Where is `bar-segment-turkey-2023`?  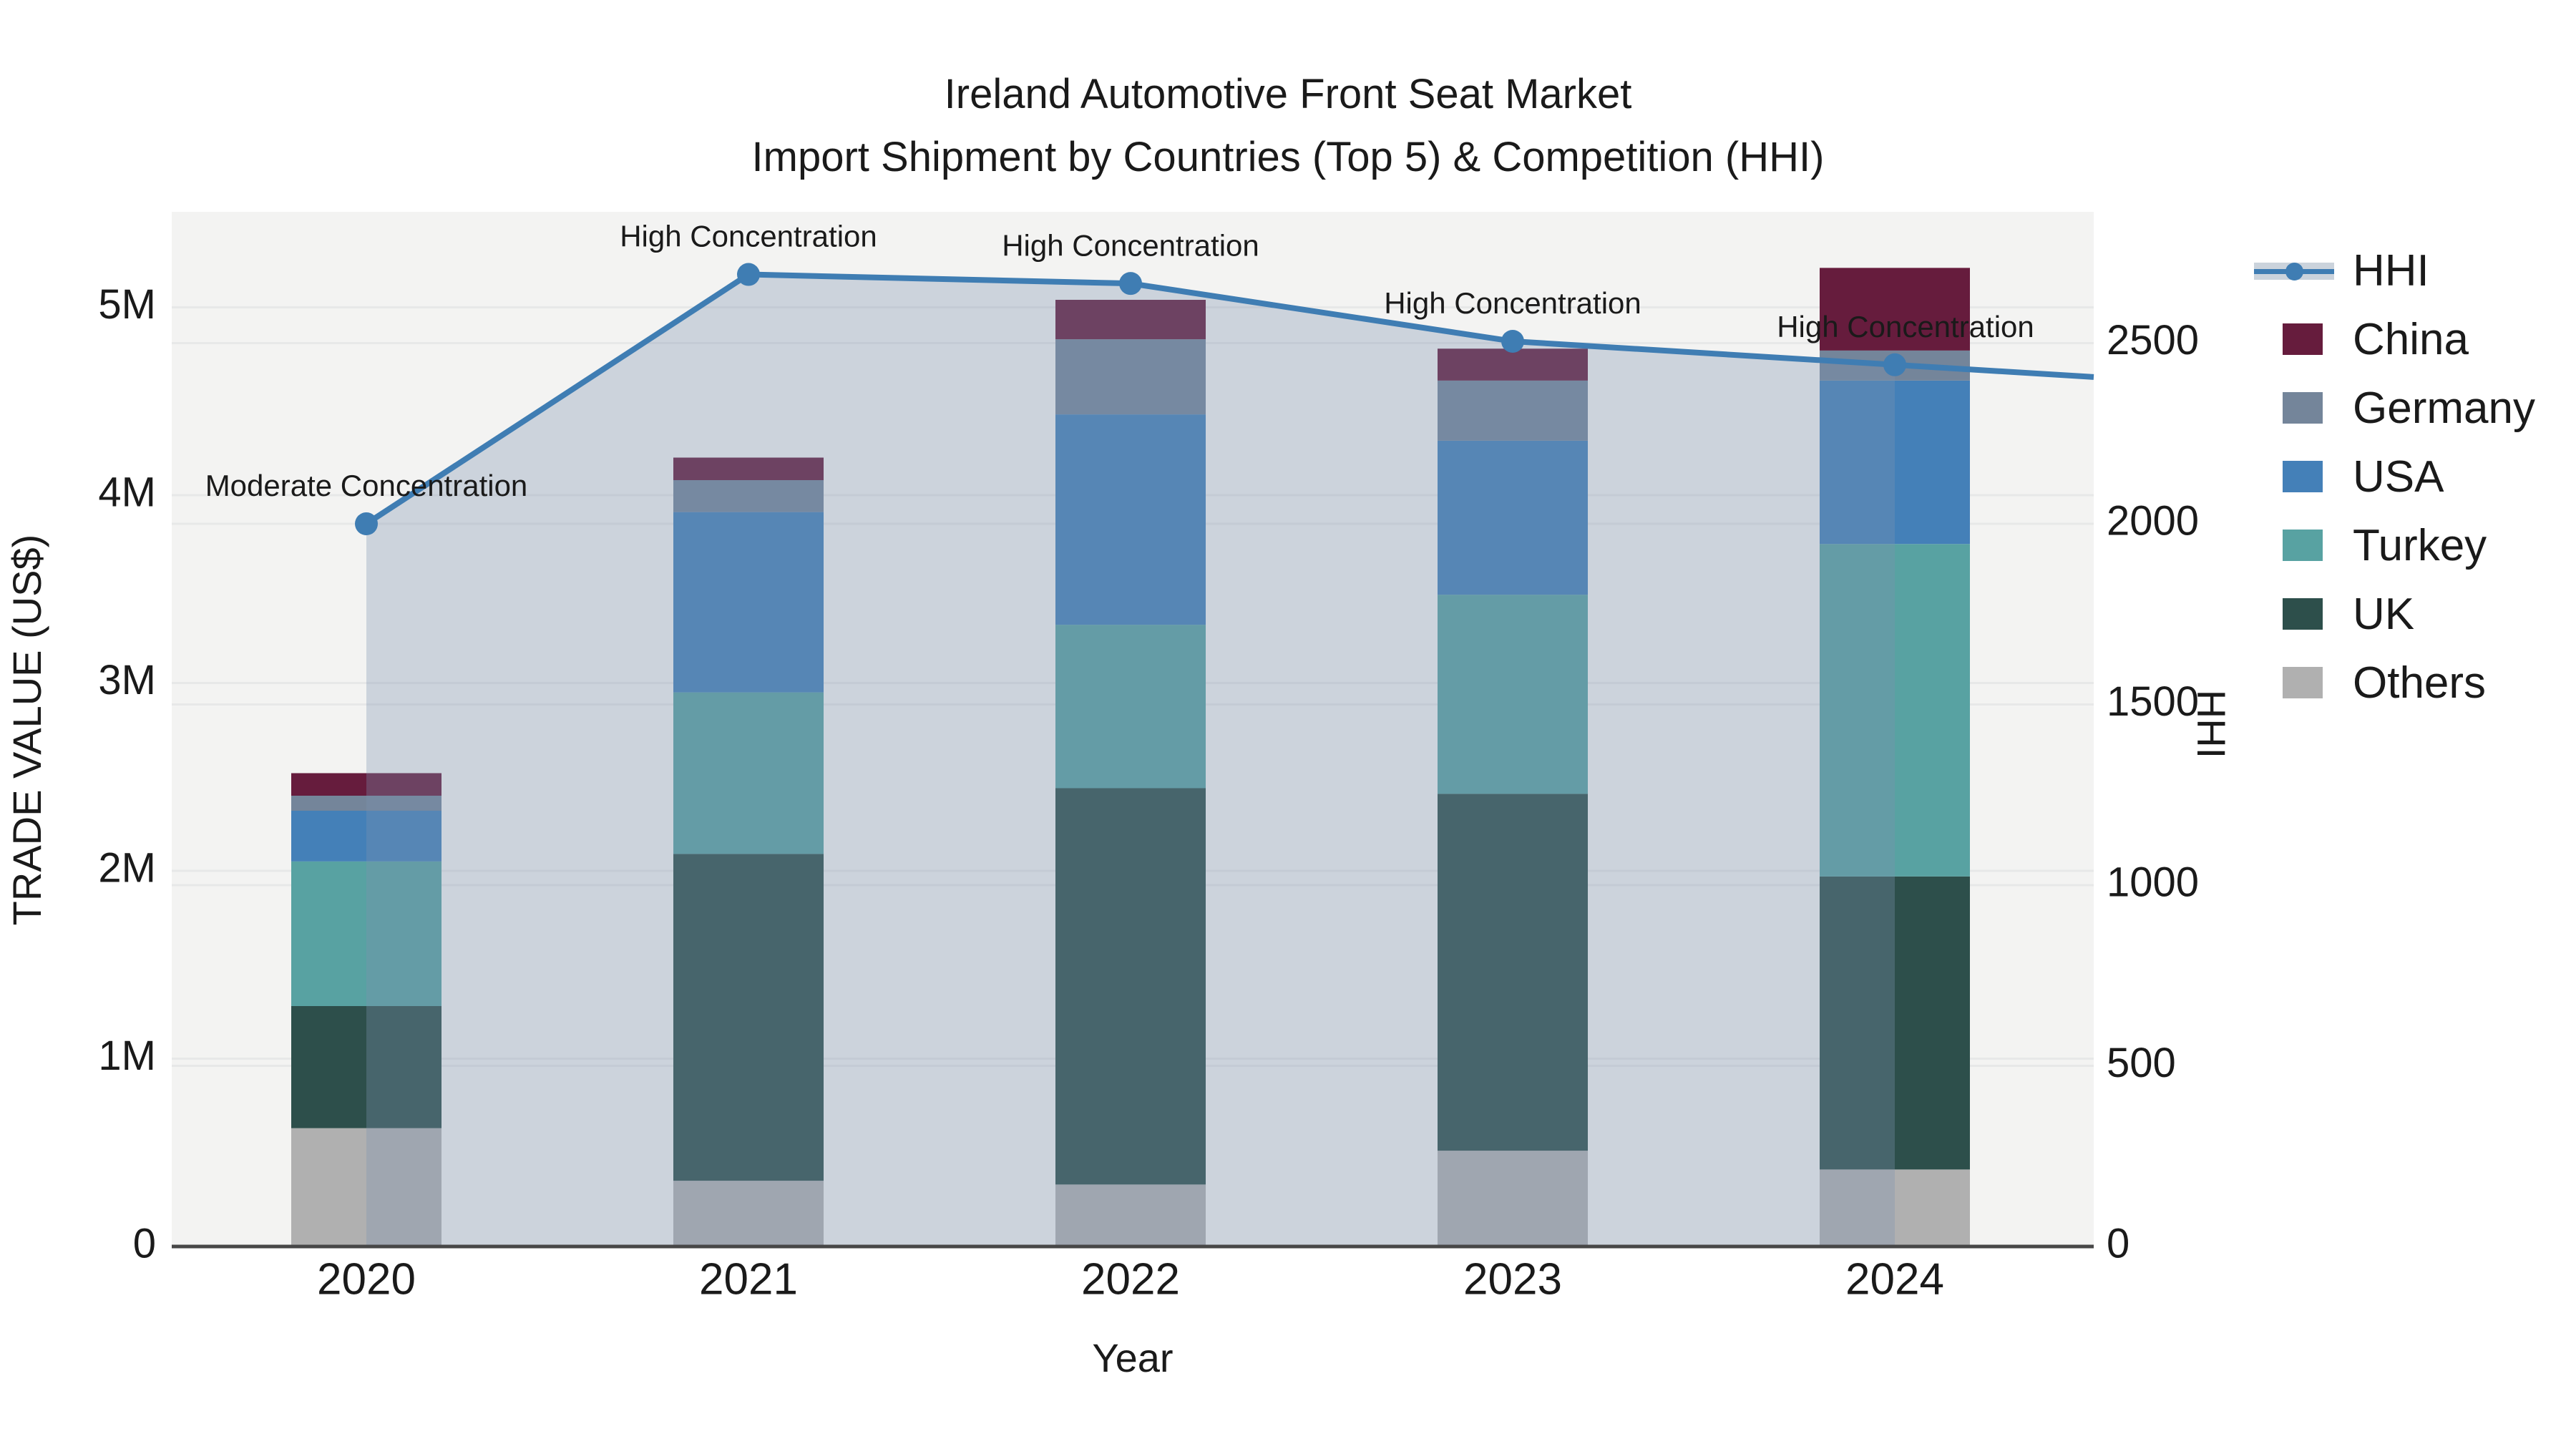
bar-segment-turkey-2023 is located at coordinates (1513, 694).